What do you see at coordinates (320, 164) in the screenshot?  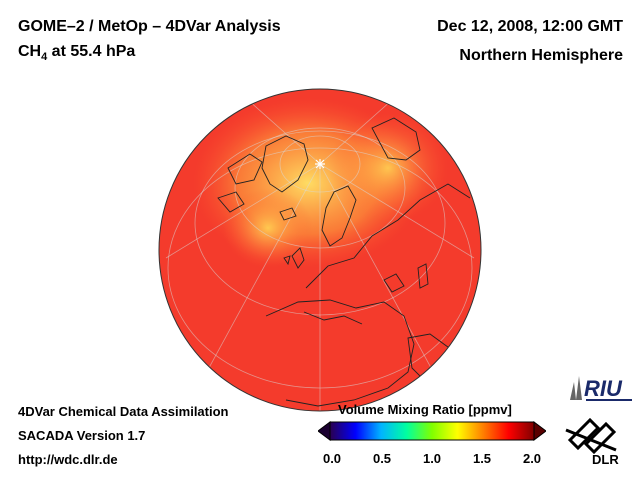 I see `pole-marker` at bounding box center [320, 164].